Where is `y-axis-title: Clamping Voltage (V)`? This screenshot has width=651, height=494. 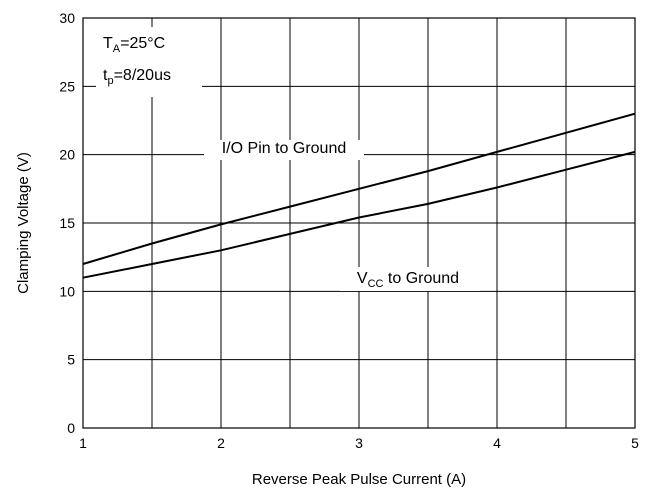
y-axis-title: Clamping Voltage (V) is located at coordinates (23, 223).